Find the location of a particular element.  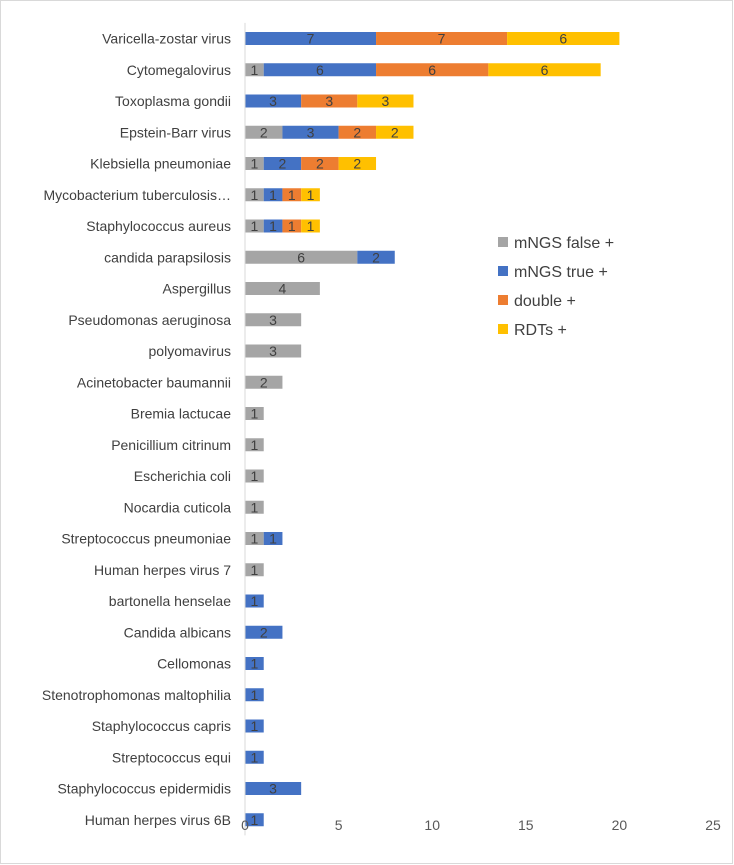

category-label: Nocardia cuticola is located at coordinates (178, 507).